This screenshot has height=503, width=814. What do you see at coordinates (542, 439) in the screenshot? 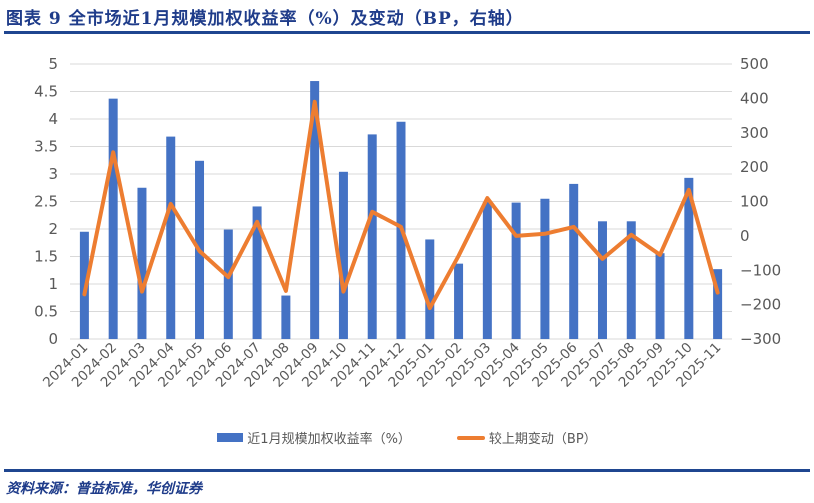
I see `legend-label-change: 较上期变动（BP）` at bounding box center [542, 439].